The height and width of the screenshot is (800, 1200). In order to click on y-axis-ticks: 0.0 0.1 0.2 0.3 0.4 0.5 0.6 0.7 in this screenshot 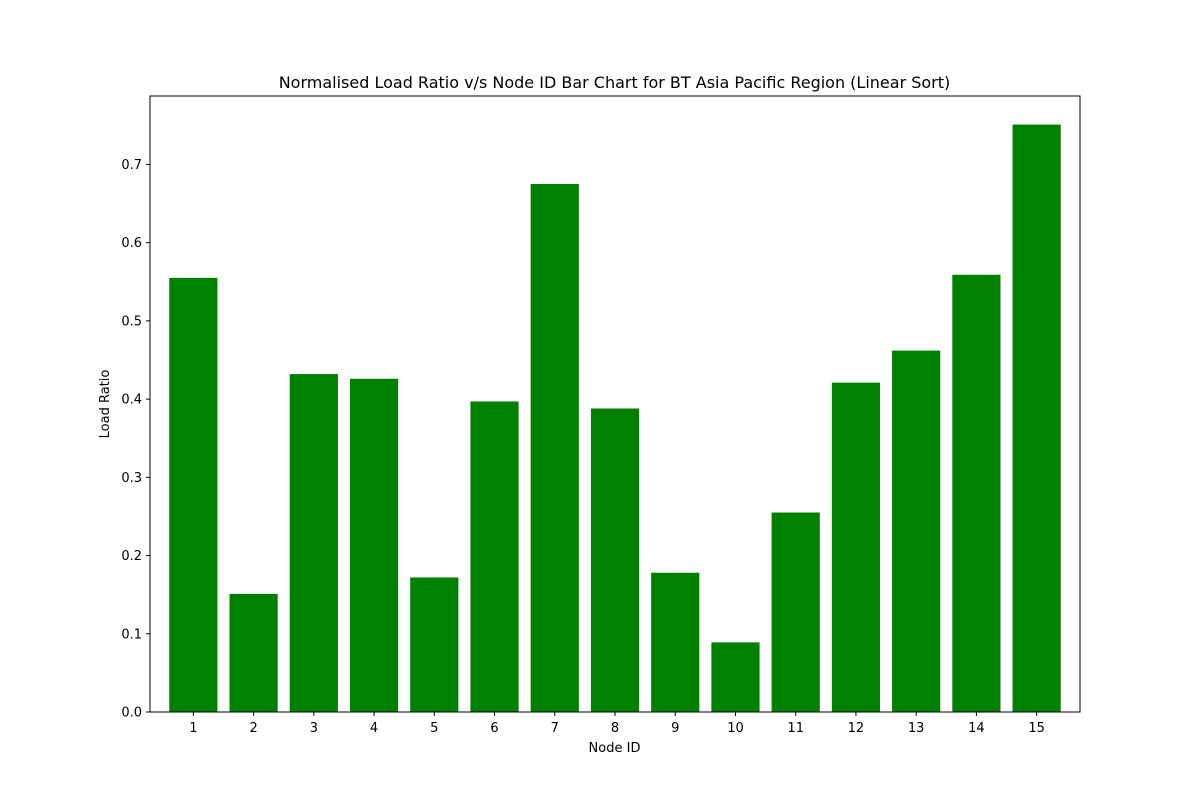, I will do `click(135, 439)`.